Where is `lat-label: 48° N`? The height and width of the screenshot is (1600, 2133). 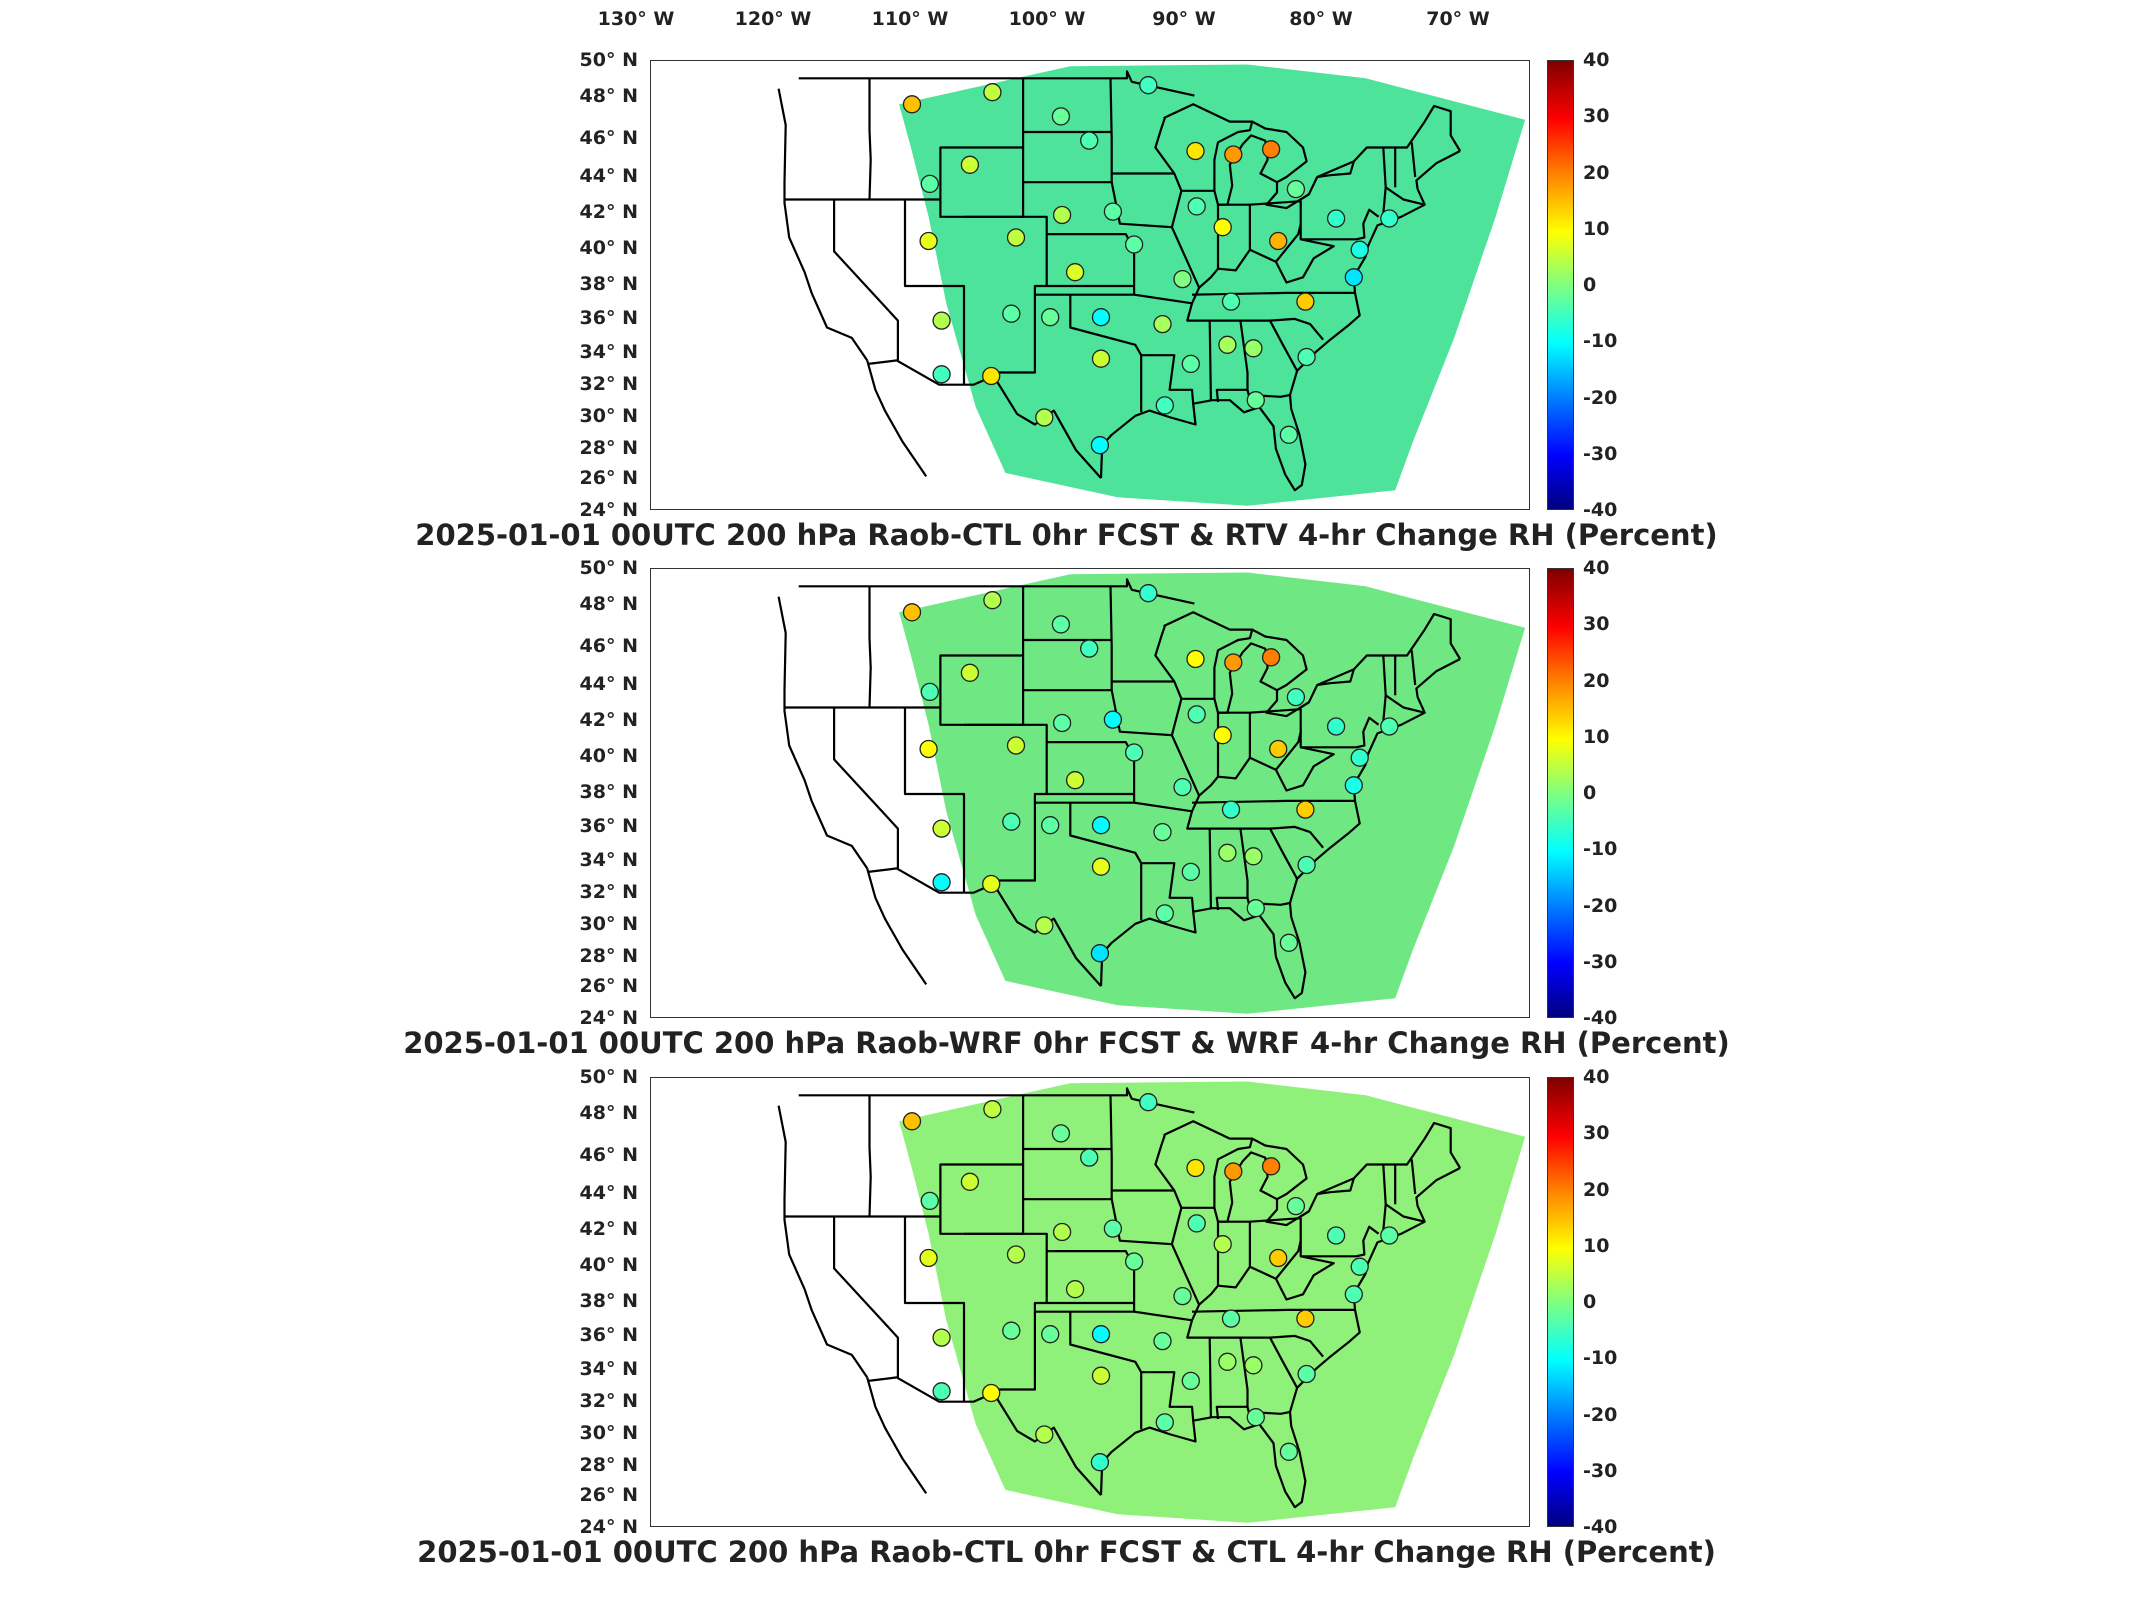 lat-label: 48° N is located at coordinates (608, 1113).